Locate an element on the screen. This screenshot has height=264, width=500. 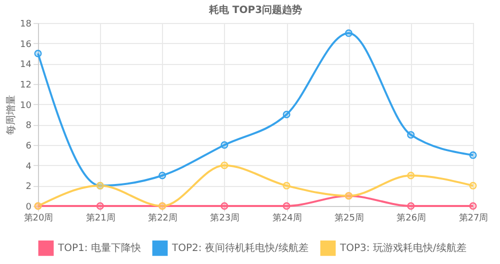
y-tick-label: 0 is located at coordinates (29, 207).